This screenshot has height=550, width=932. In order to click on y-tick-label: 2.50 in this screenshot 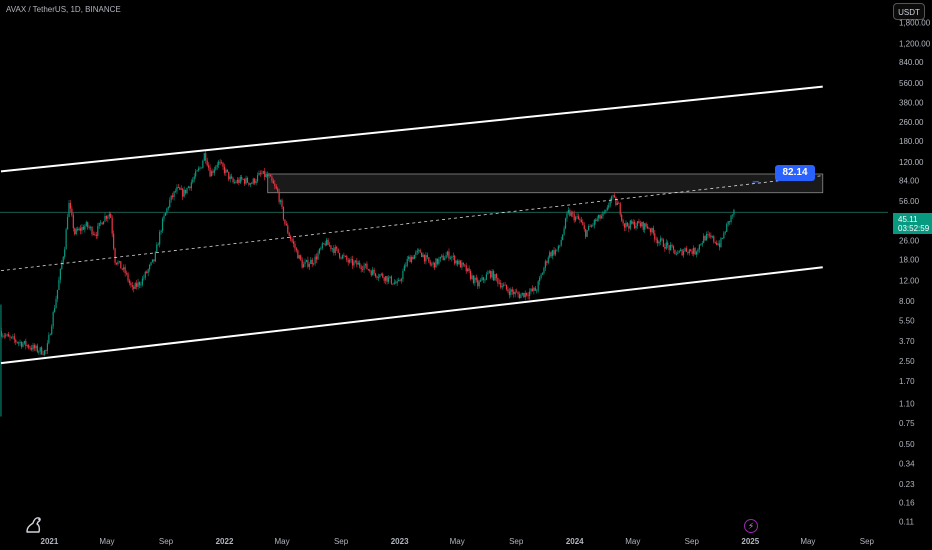, I will do `click(907, 361)`.